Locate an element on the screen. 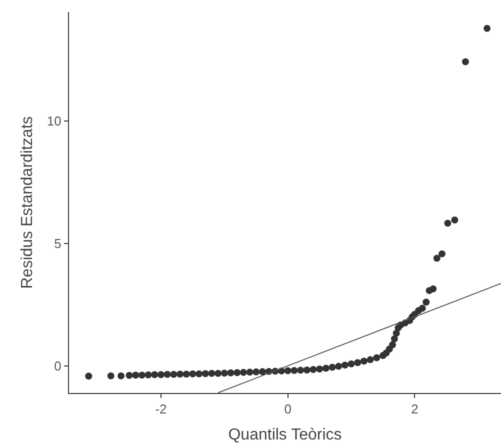 This screenshot has height=448, width=501. y-tick-label: 10 is located at coordinates (54, 120).